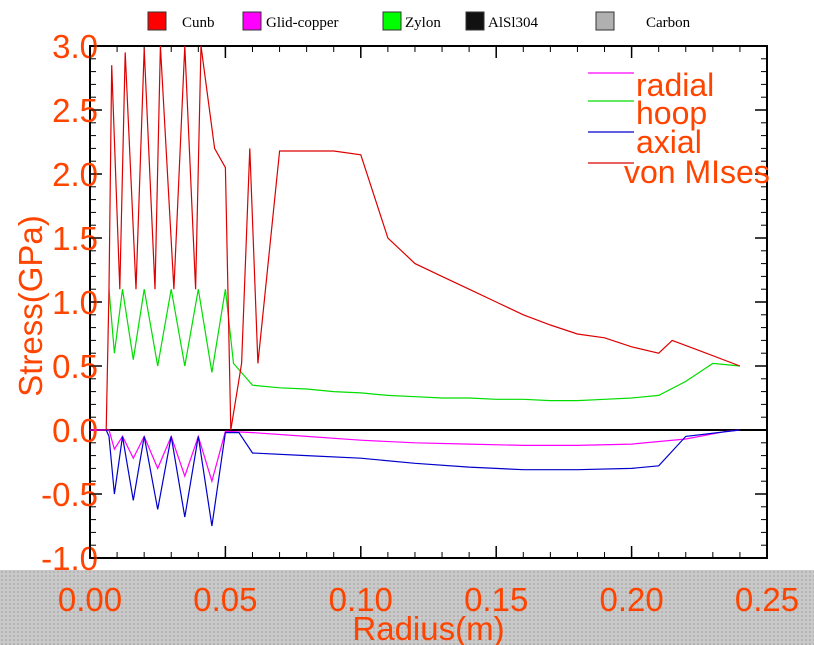  I want to click on x-tick-label: 0.25, so click(767, 599).